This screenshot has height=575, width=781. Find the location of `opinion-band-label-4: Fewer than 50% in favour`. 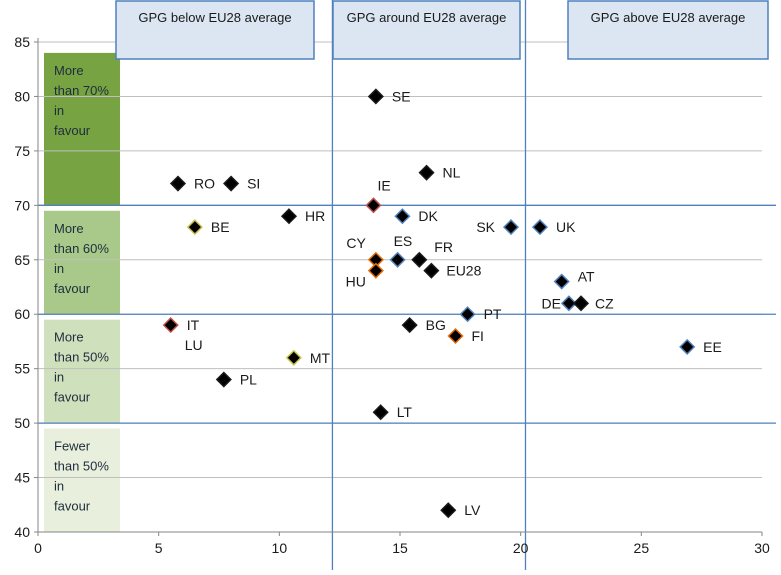

opinion-band-label-4: Fewer than 50% in favour is located at coordinates (81, 476).